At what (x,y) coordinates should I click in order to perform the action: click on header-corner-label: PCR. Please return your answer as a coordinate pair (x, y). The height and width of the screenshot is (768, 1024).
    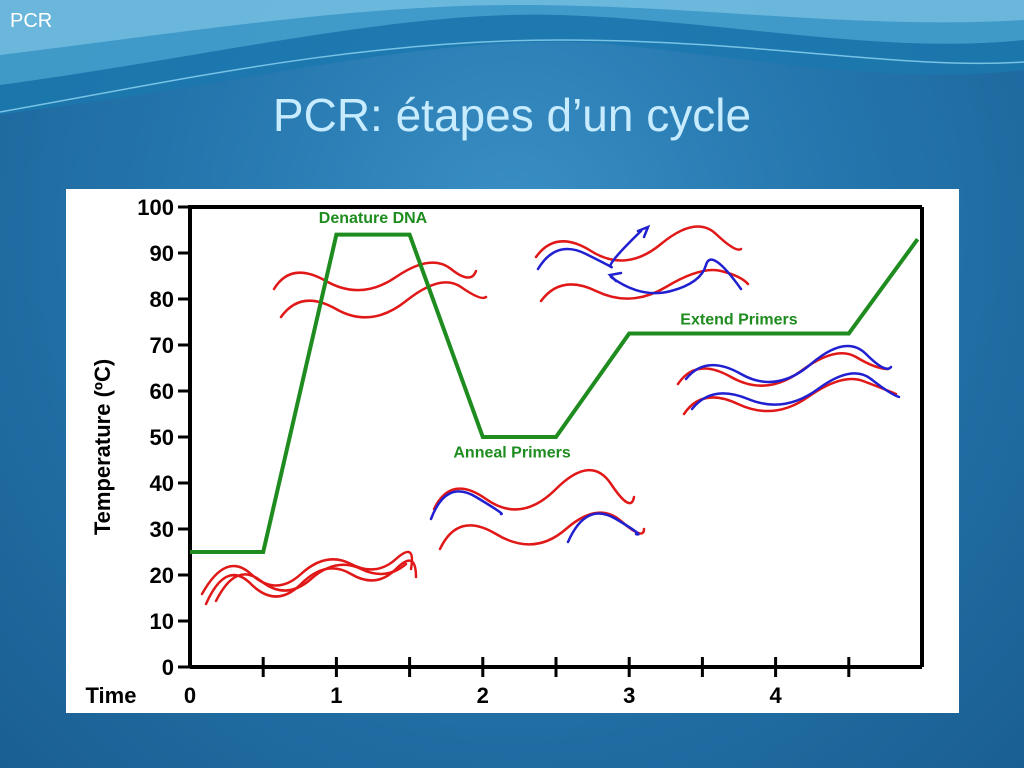
    Looking at the image, I should click on (31, 21).